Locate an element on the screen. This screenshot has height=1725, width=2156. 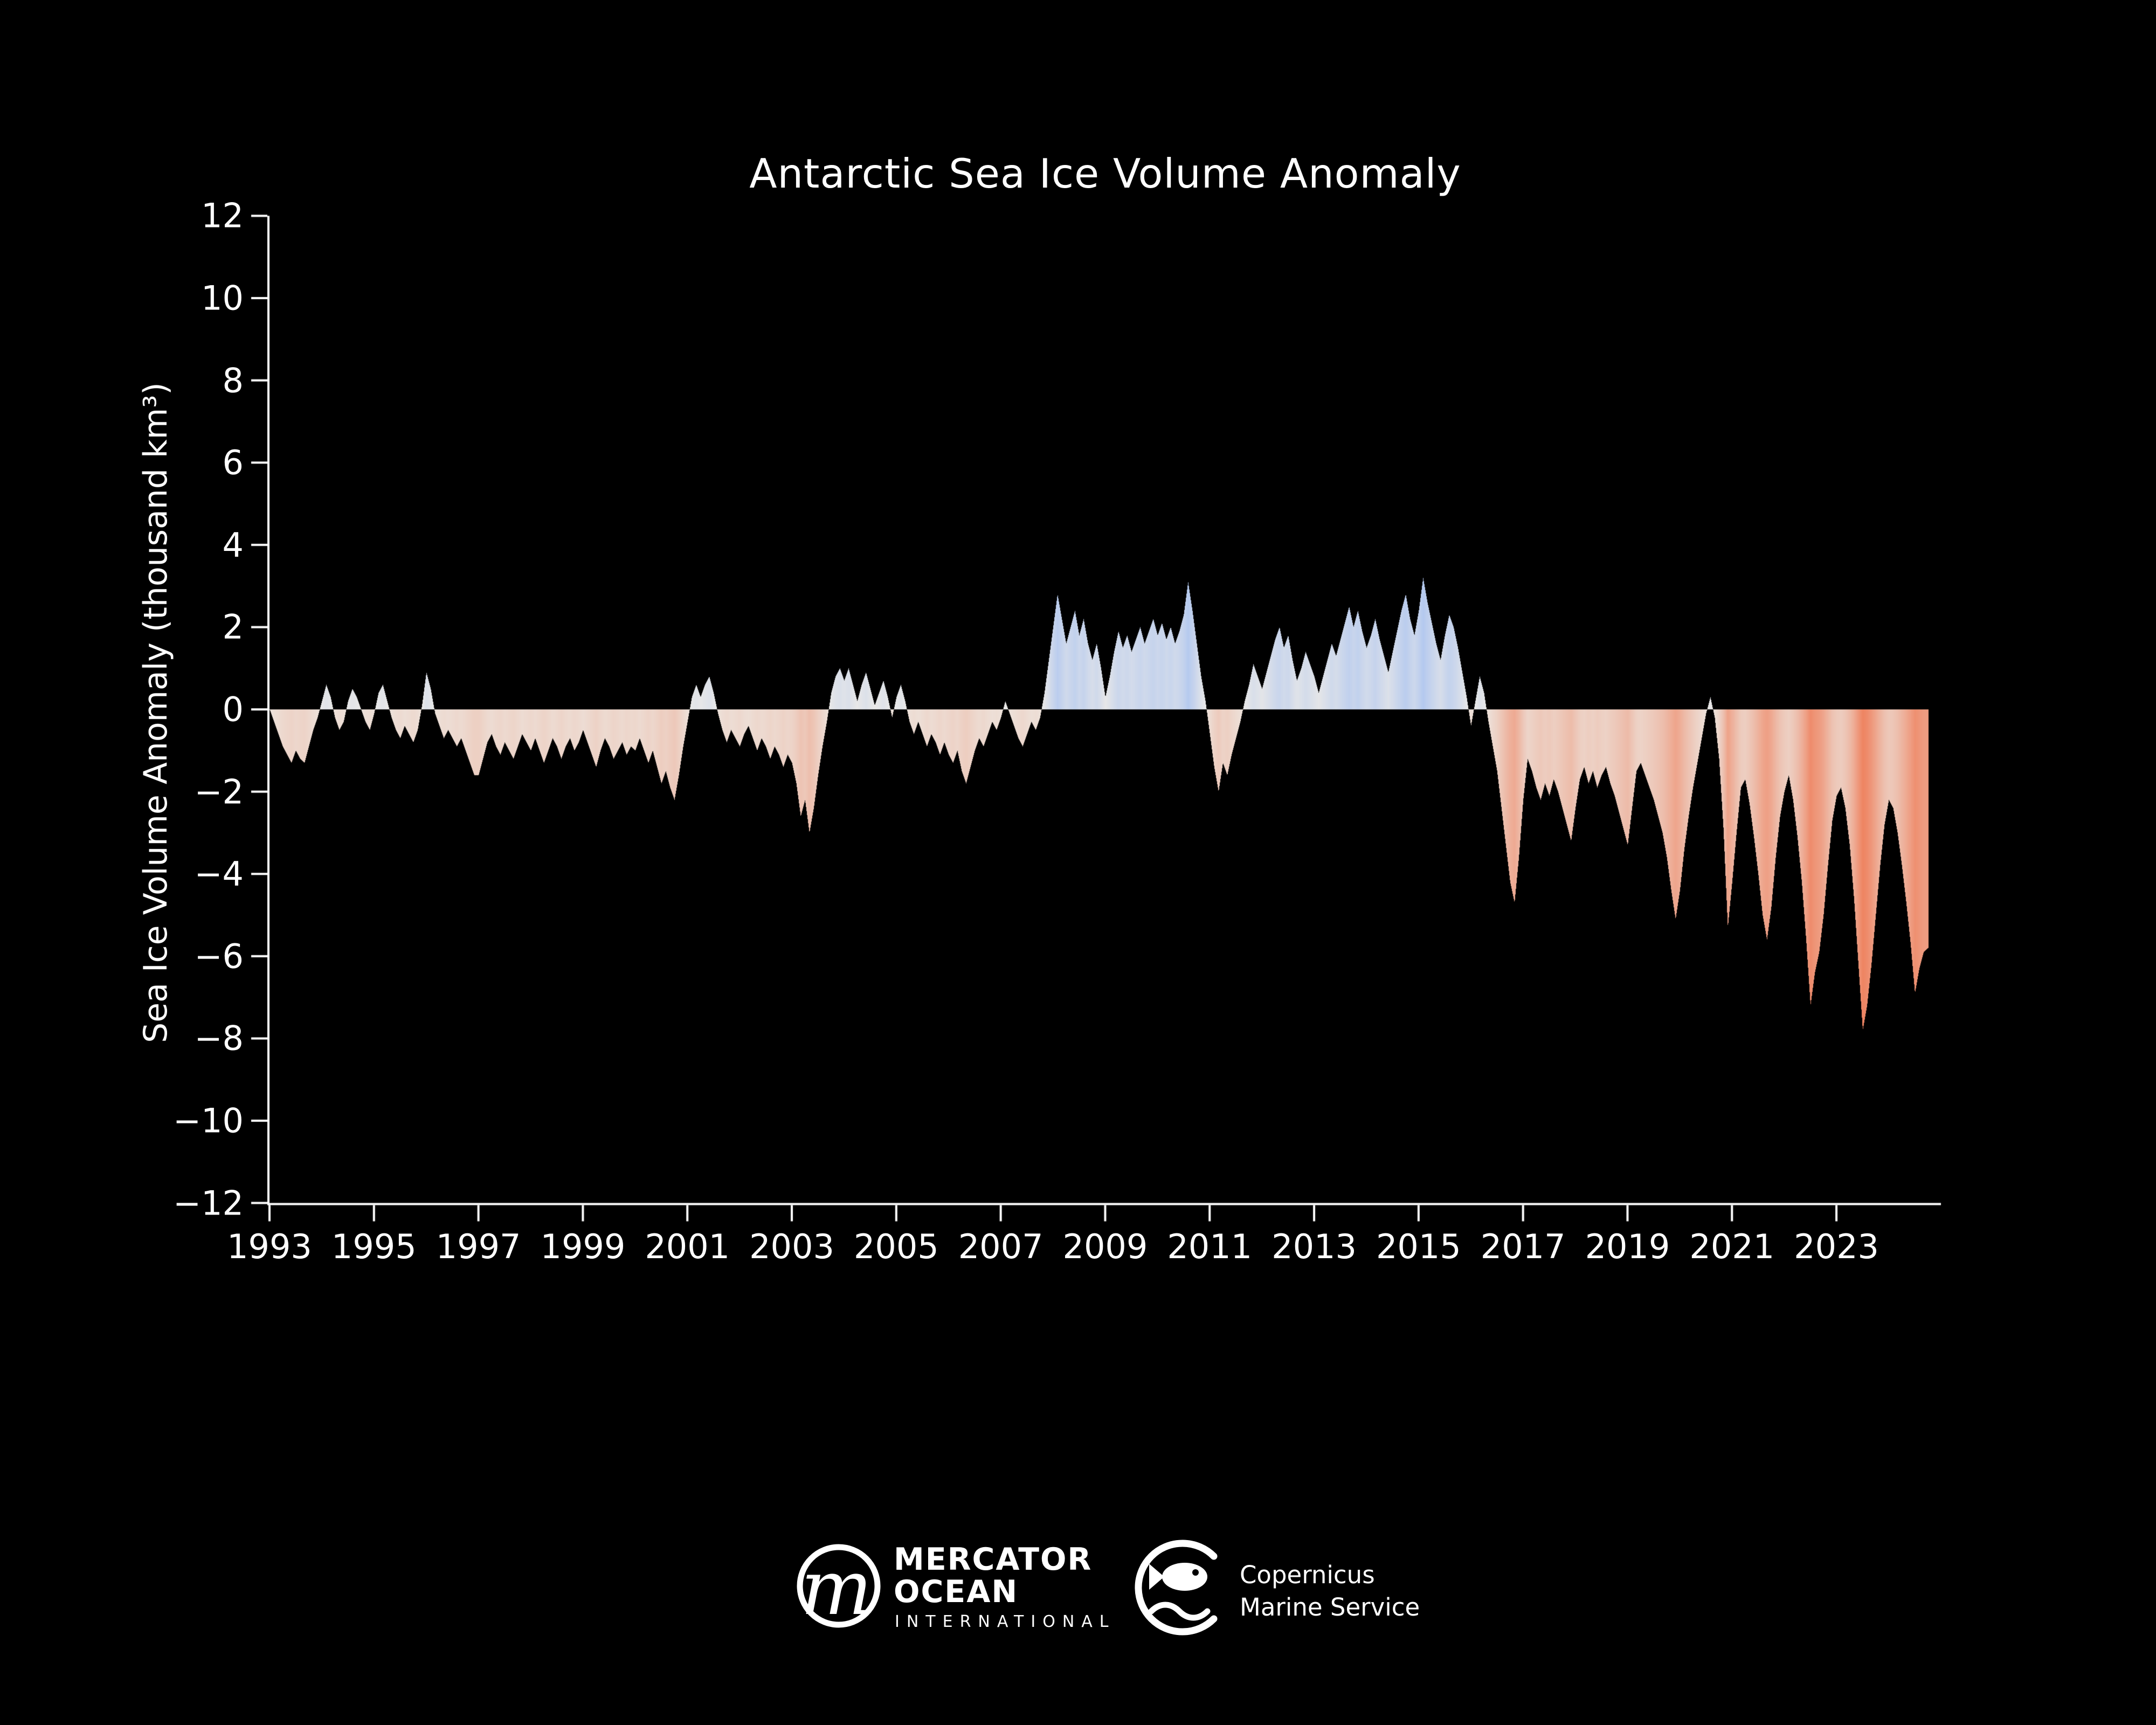
y-tick-label: 4 is located at coordinates (233, 545).